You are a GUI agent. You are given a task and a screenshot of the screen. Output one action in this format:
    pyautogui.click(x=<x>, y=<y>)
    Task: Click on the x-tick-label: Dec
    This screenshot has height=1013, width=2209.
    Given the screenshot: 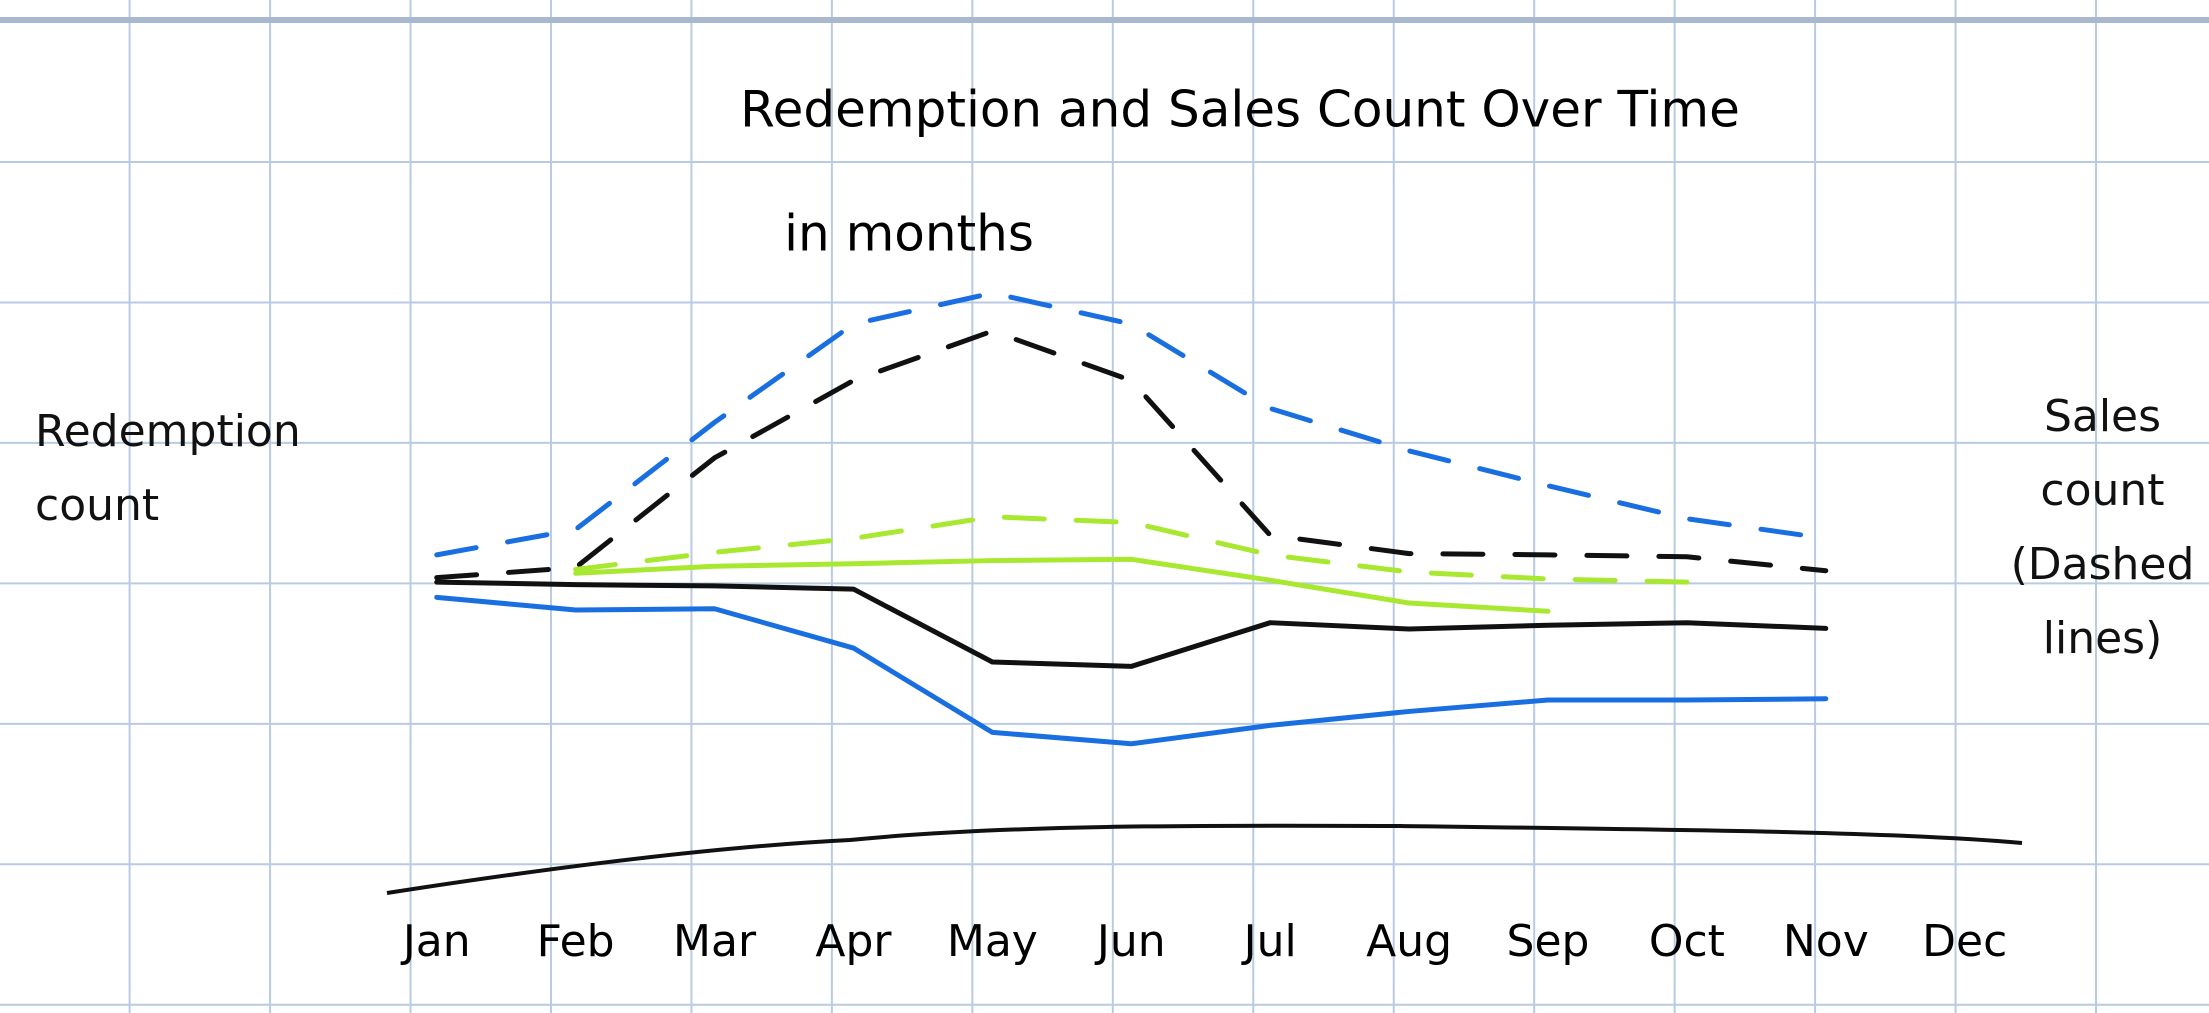 What is the action you would take?
    pyautogui.click(x=1964, y=941)
    